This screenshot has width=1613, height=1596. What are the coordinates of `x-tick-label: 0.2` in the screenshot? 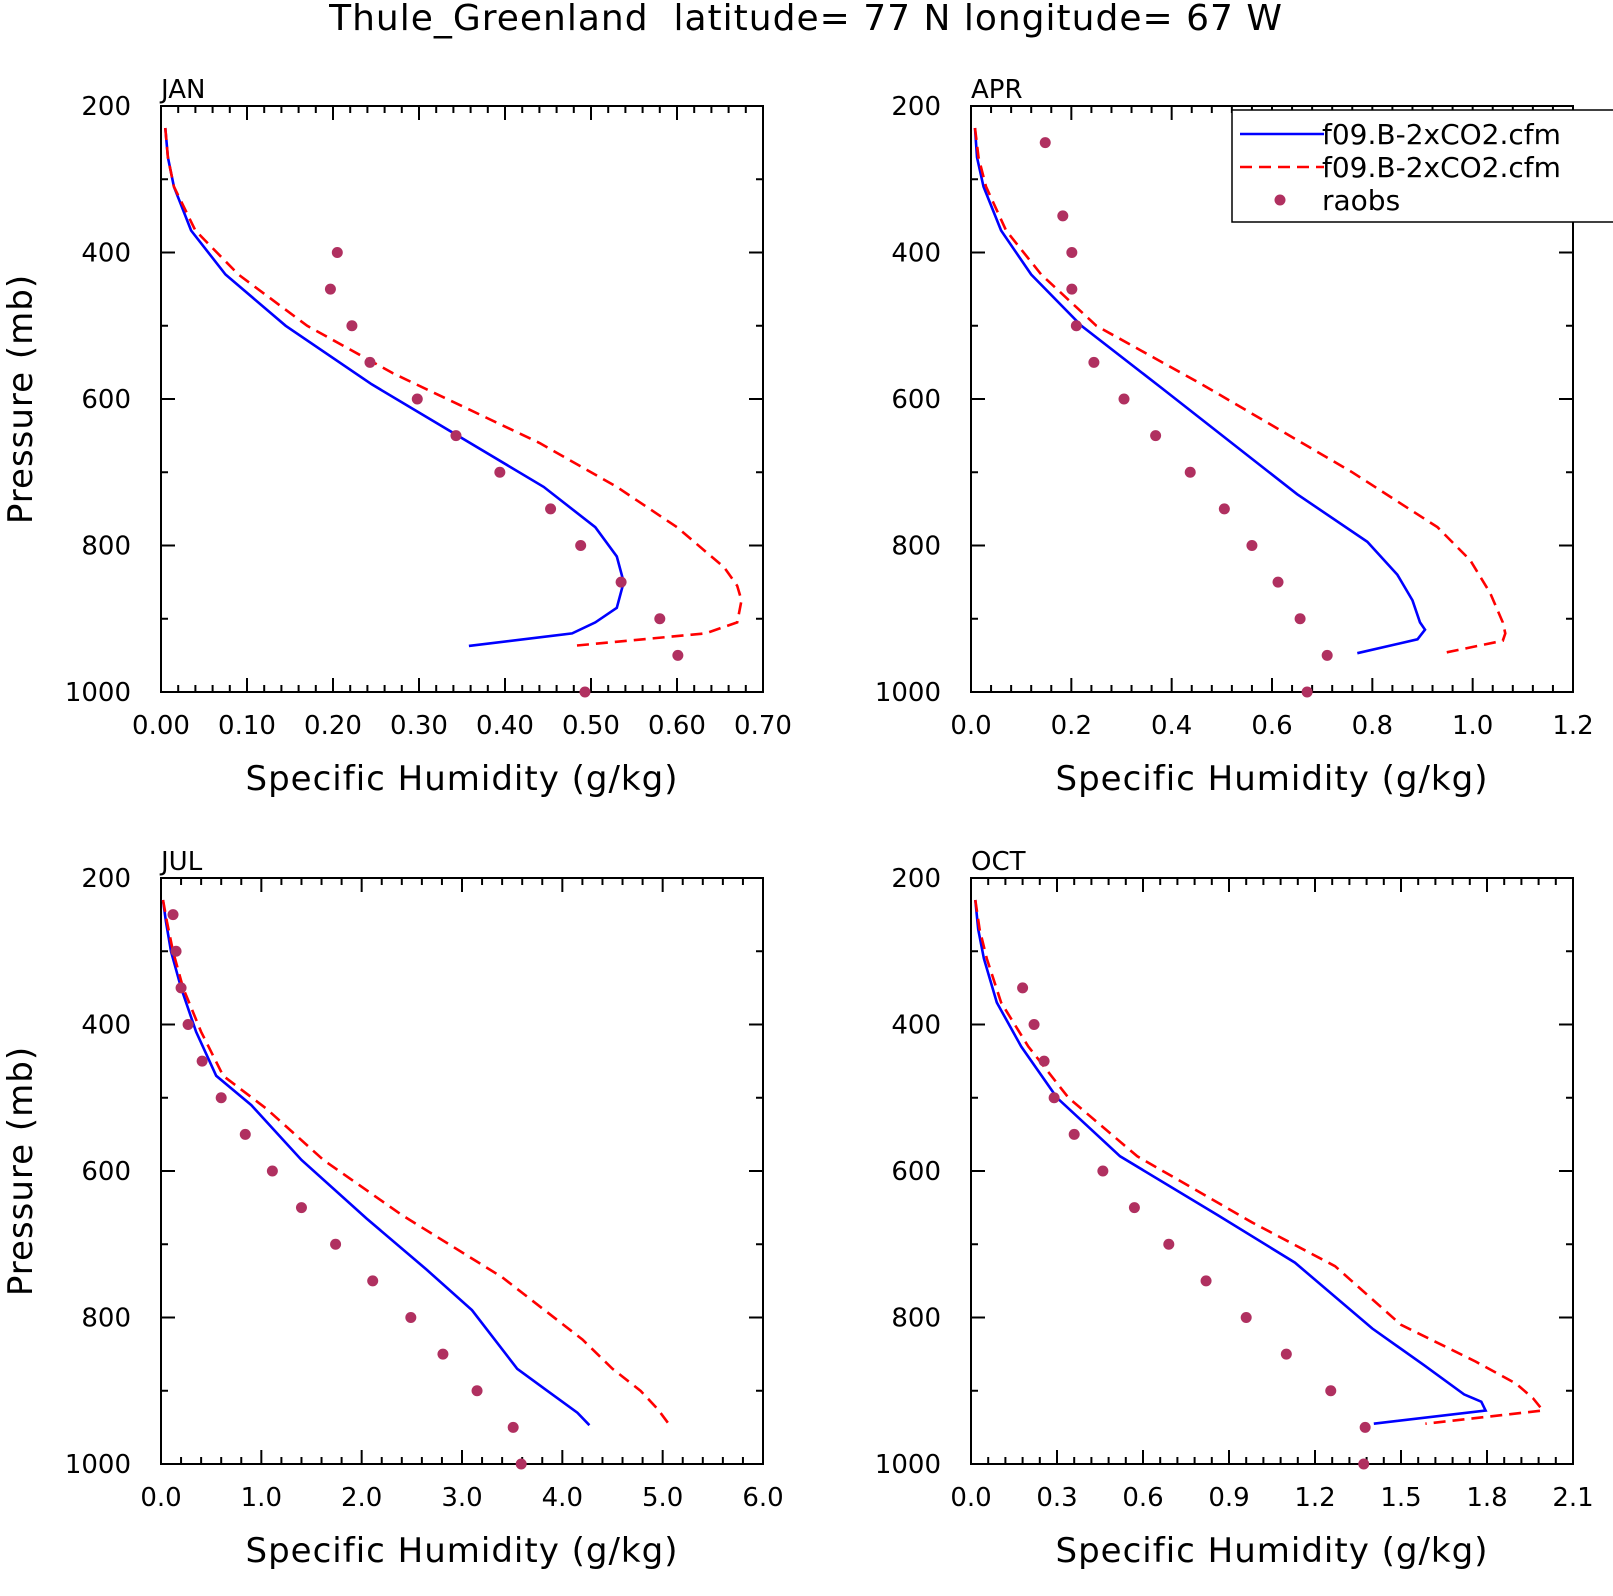 It's located at (1071, 726).